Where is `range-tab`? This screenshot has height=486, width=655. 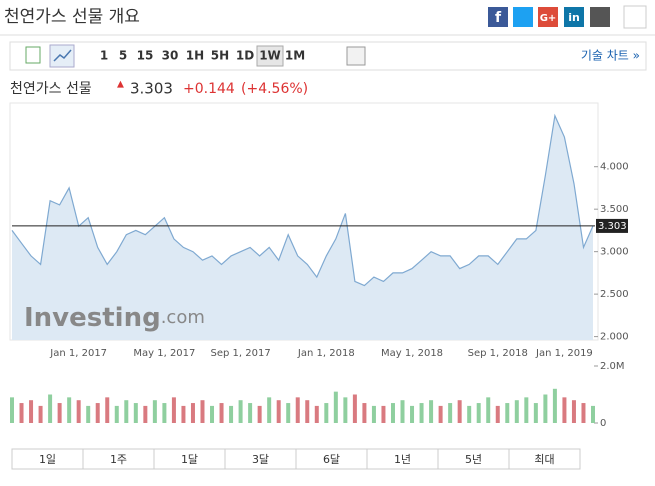 range-tab is located at coordinates (544, 459).